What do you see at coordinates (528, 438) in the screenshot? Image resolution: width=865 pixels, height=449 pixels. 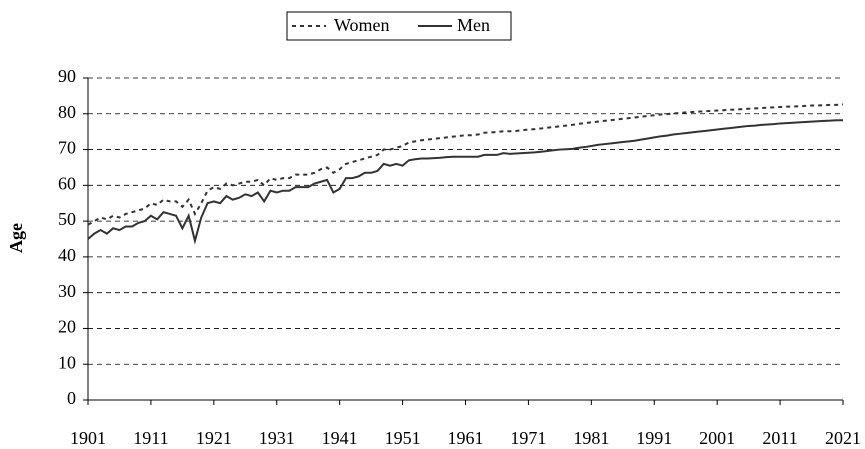 I see `x-tick-label: 1971` at bounding box center [528, 438].